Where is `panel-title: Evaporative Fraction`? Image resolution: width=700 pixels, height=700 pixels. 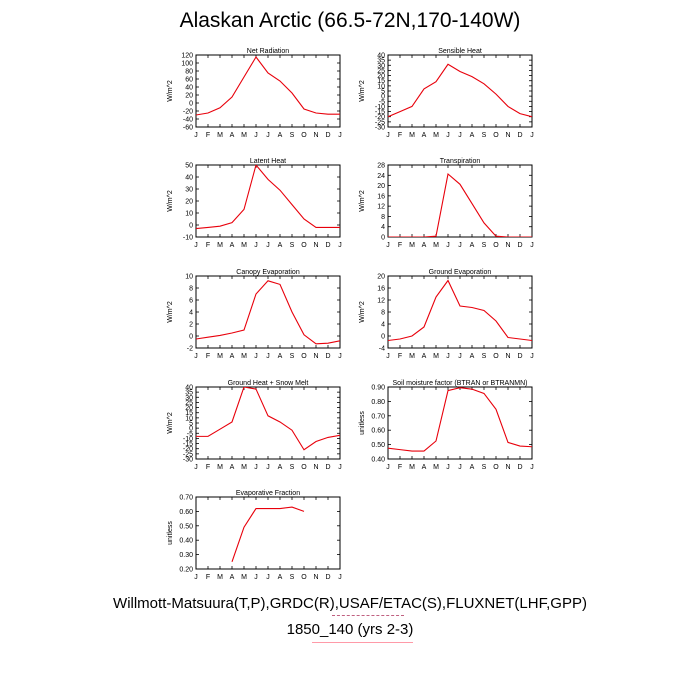
panel-title: Evaporative Fraction is located at coordinates (268, 493).